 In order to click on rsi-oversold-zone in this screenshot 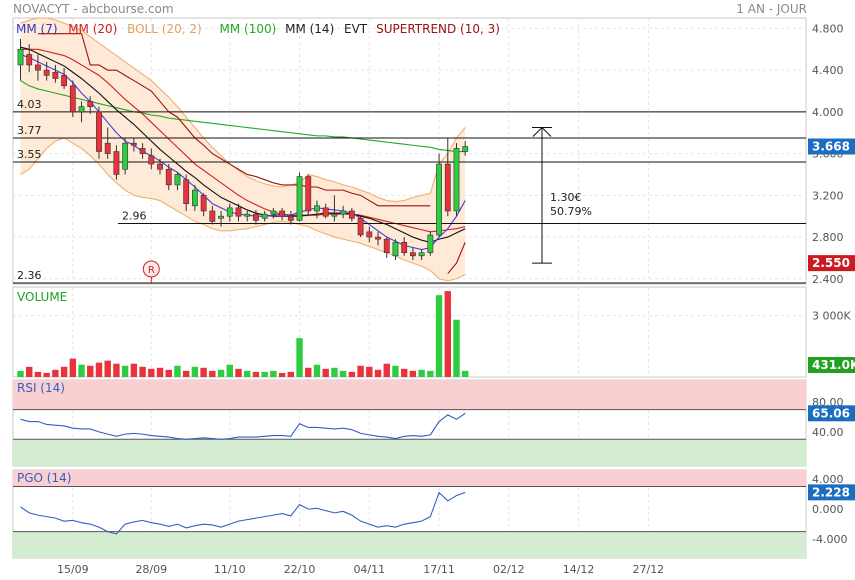, I will do `click(409, 452)`.